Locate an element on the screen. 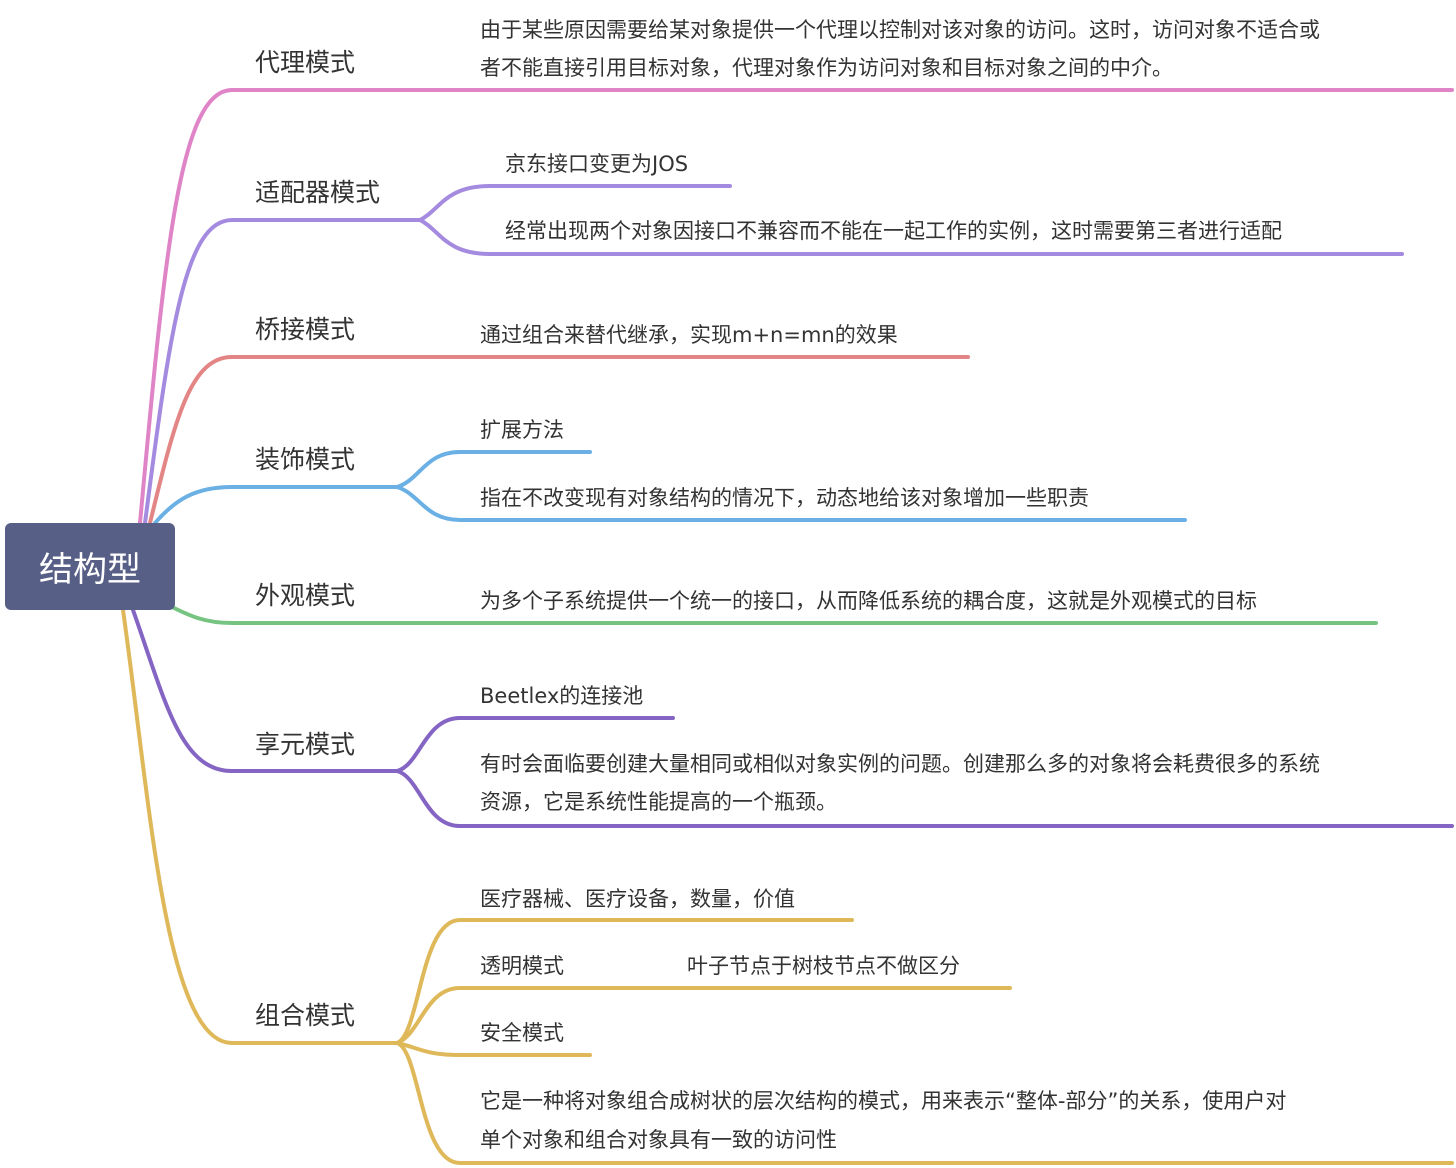  branch-line-bridge is located at coordinates (559, 440).